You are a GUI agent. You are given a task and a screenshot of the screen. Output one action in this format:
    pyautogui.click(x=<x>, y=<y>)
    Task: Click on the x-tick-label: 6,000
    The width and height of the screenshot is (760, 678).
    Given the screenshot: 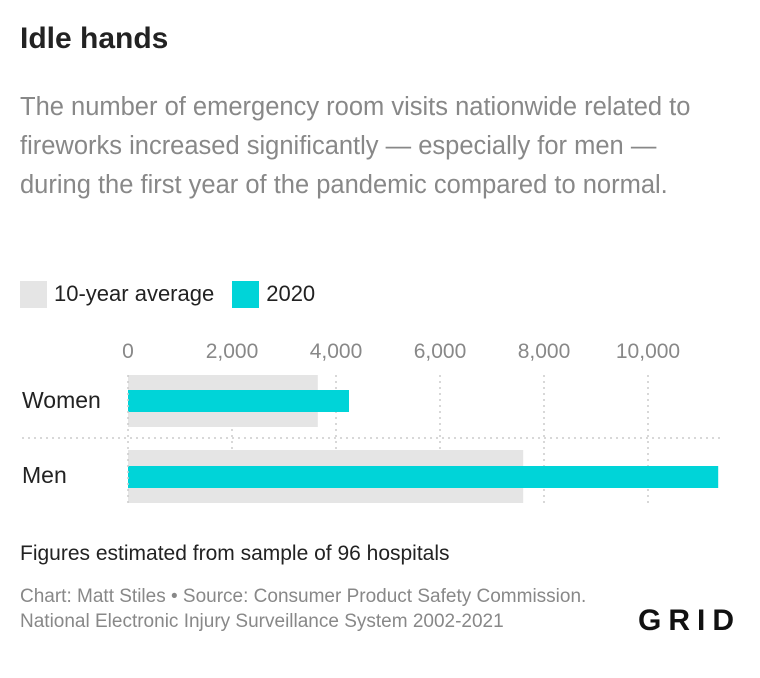 What is the action you would take?
    pyautogui.click(x=440, y=351)
    